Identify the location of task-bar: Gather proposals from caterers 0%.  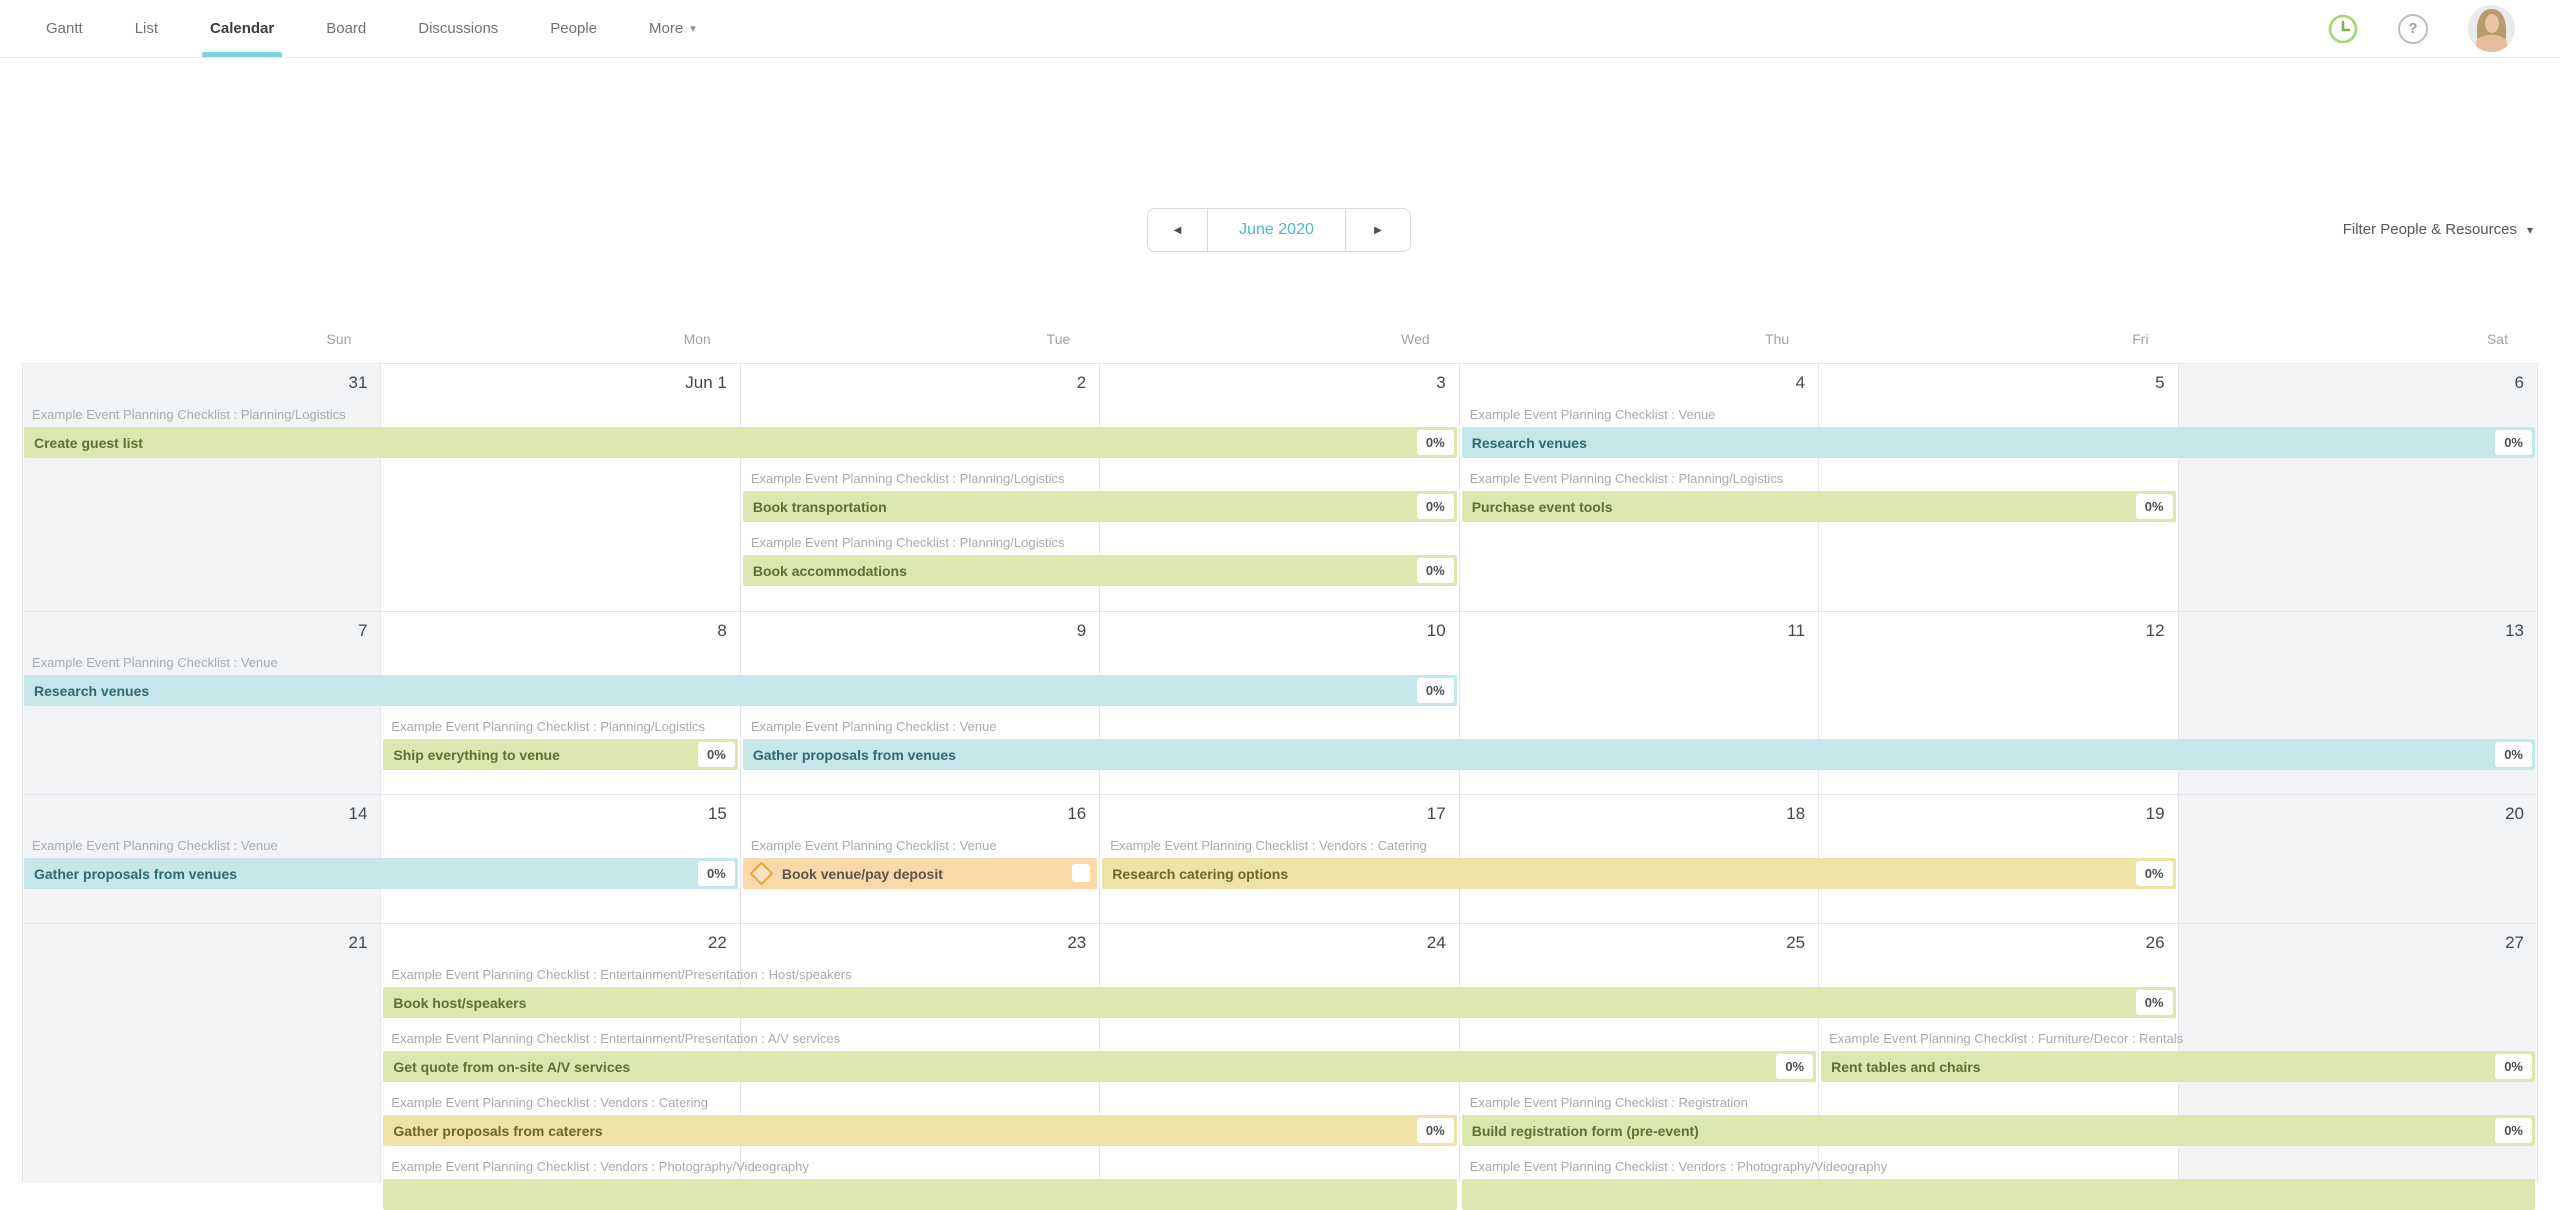
(920, 1130).